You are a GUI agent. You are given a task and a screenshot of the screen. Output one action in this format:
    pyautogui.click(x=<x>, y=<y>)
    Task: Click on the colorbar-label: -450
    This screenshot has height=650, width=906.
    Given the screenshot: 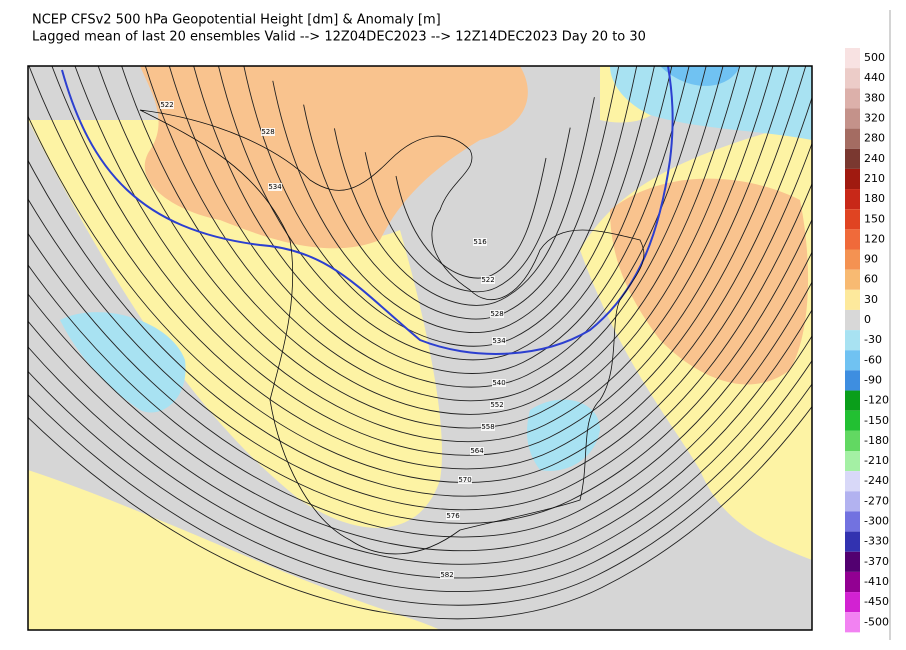 What is the action you would take?
    pyautogui.click(x=876, y=601)
    